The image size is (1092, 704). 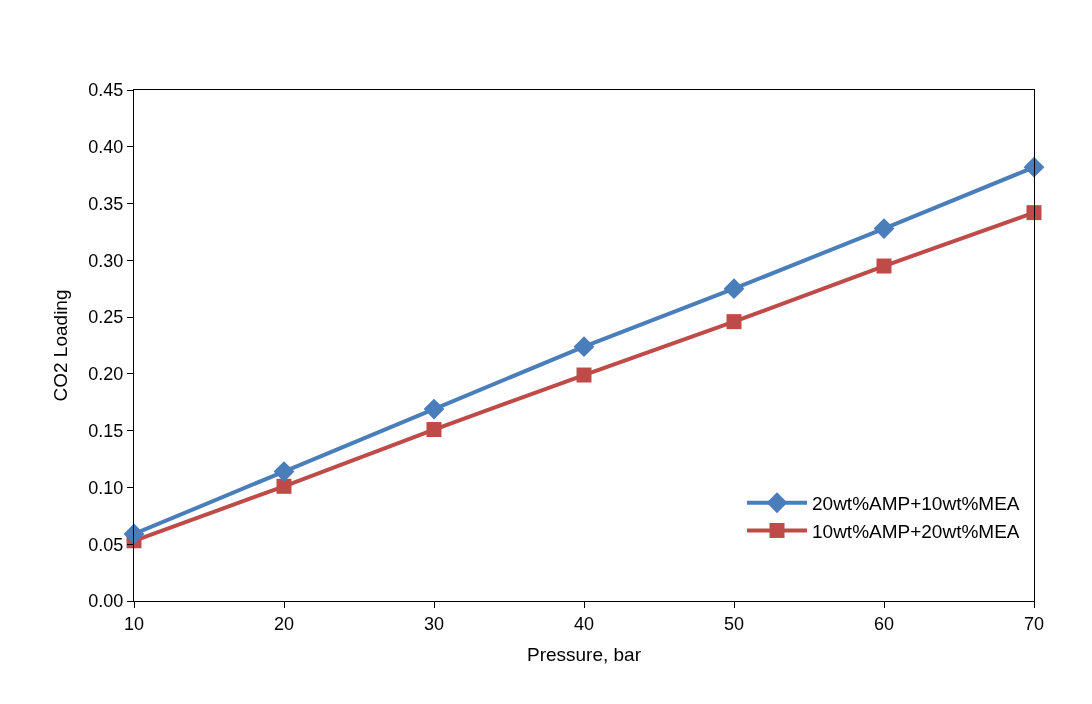 What do you see at coordinates (734, 623) in the screenshot?
I see `x-tick-label: 50` at bounding box center [734, 623].